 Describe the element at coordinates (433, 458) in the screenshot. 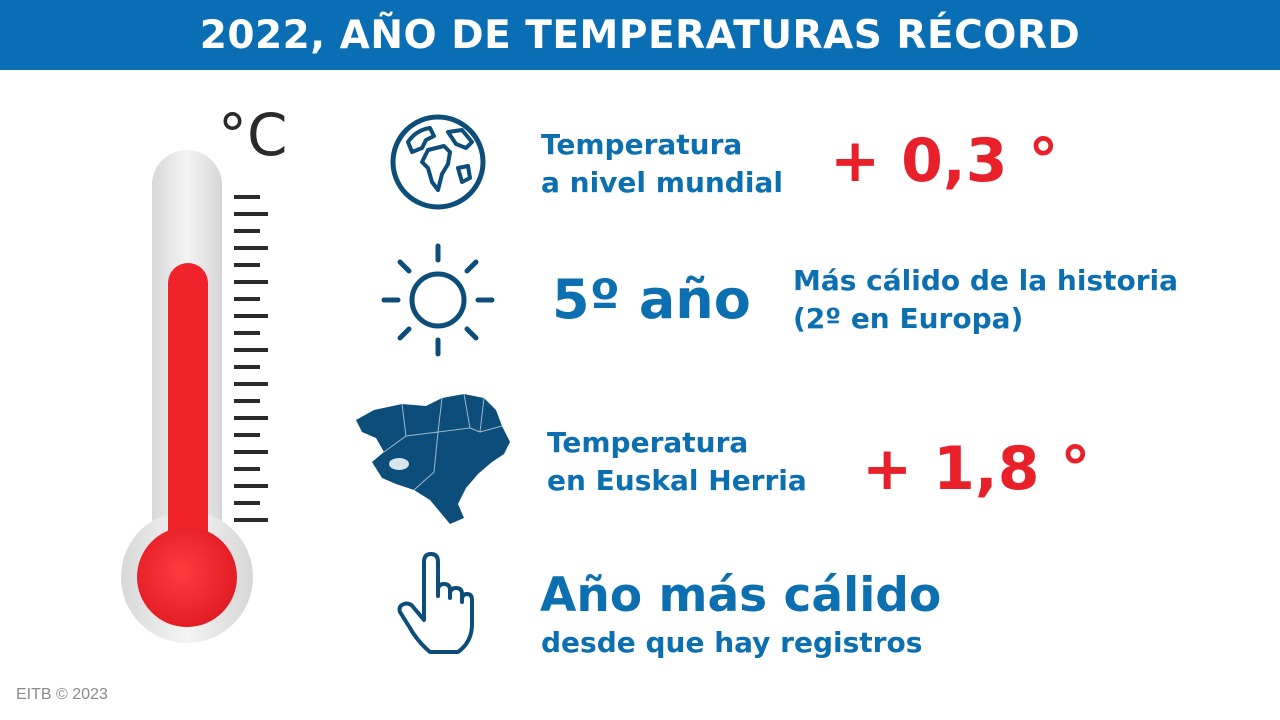

I see `basque-country-map-icon` at that location.